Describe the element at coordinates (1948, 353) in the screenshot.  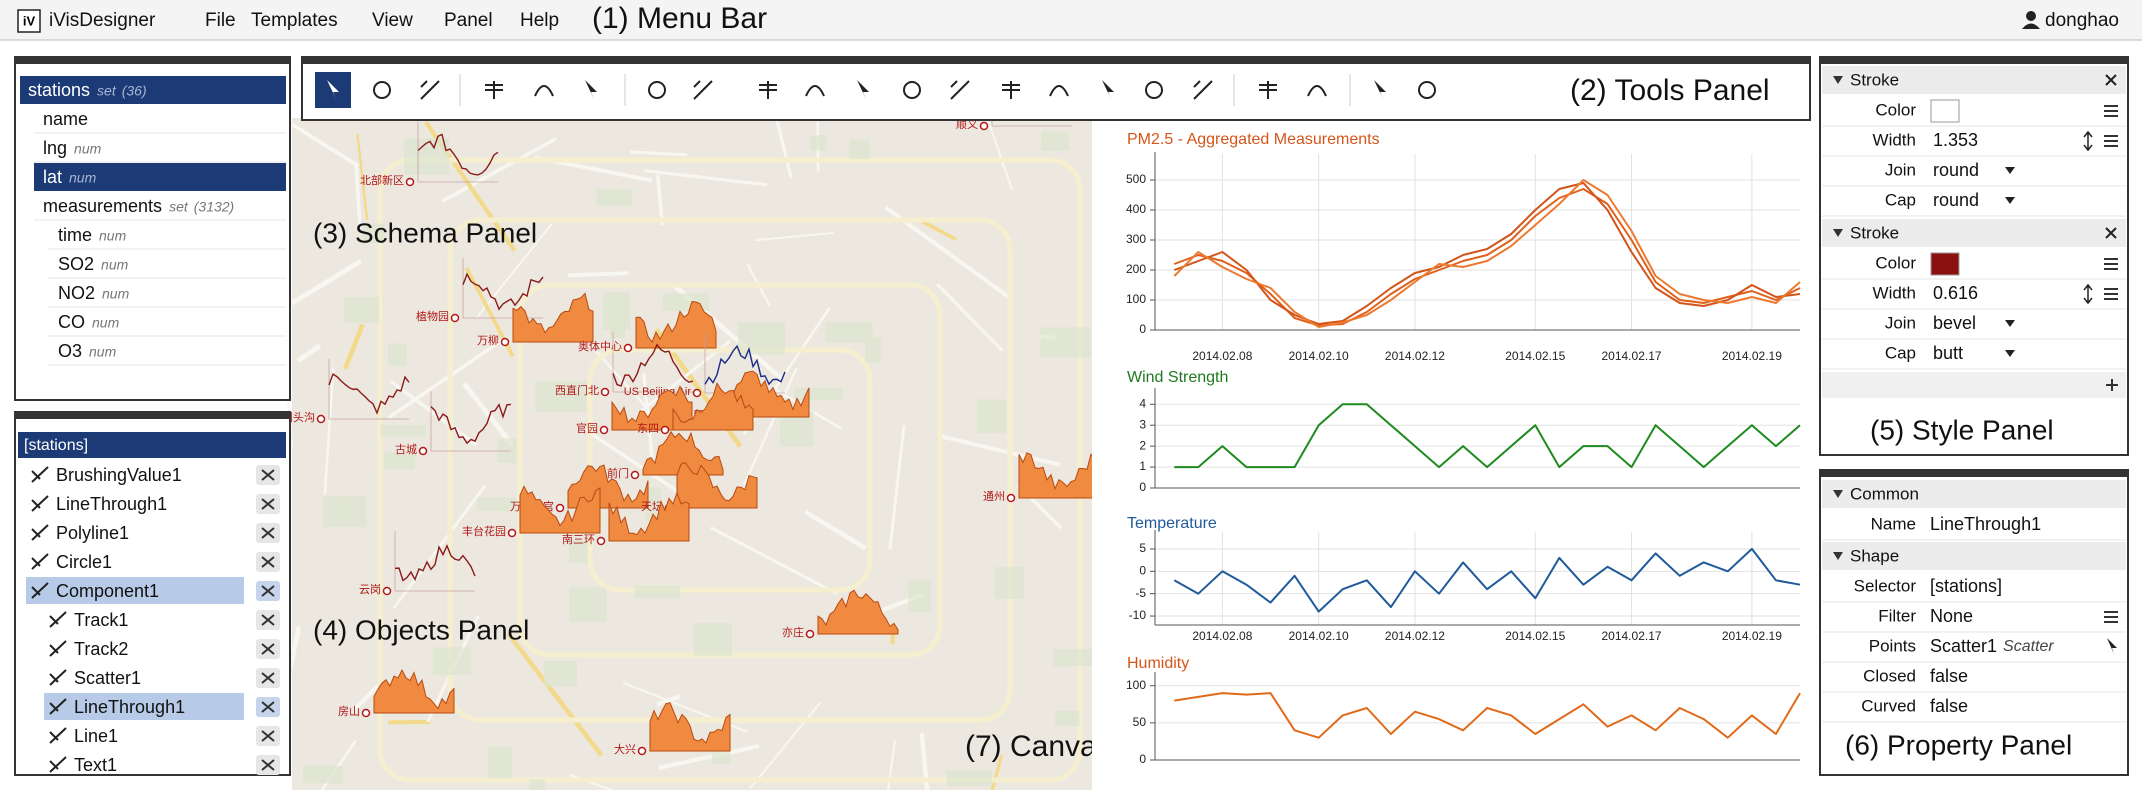
I see `field-value: butt` at that location.